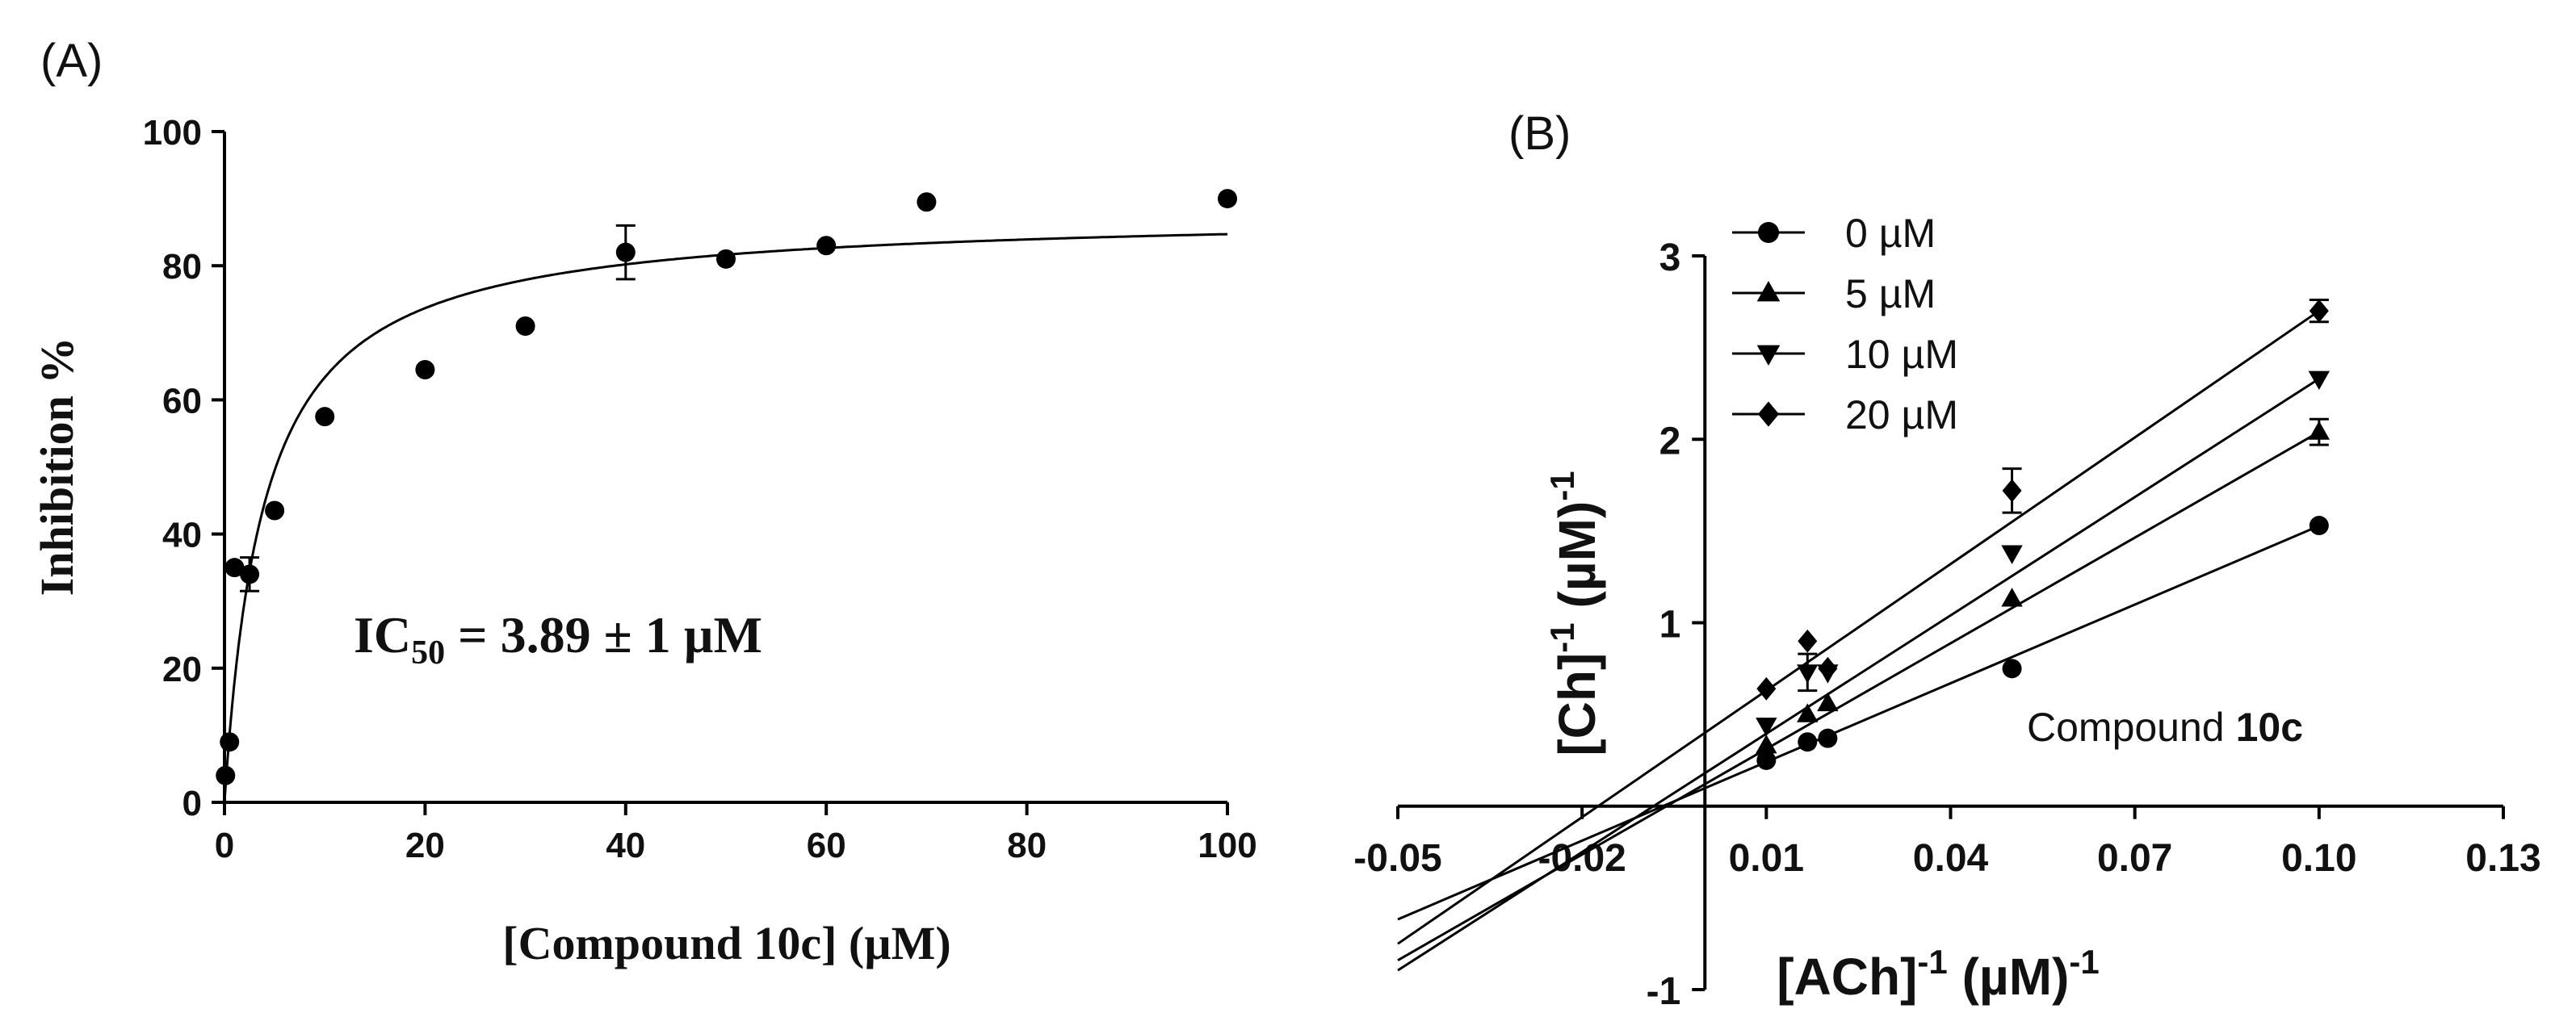  I want to click on compound-annotation: Compound 10c, so click(2165, 727).